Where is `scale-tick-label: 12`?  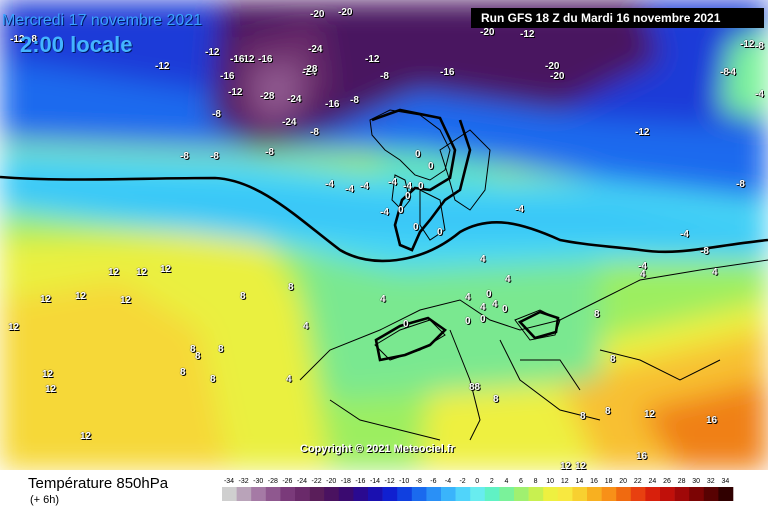
scale-tick-label: 12 is located at coordinates (564, 481).